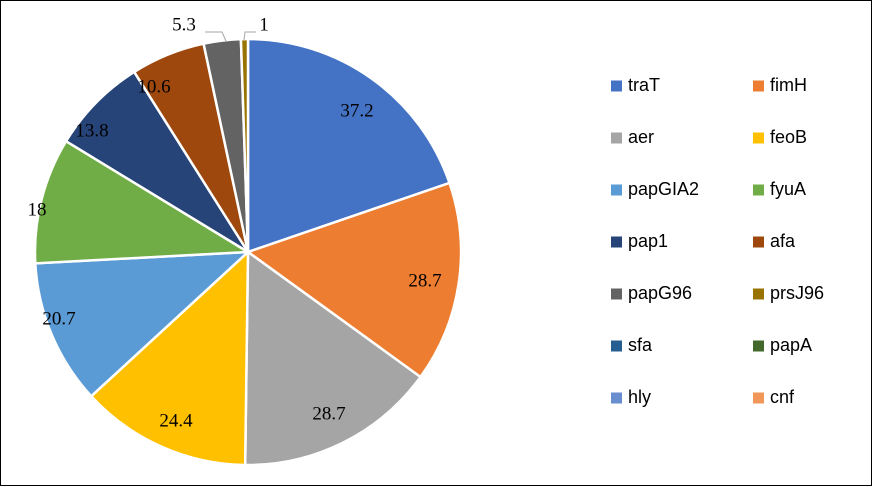 Image resolution: width=872 pixels, height=487 pixels. What do you see at coordinates (616, 138) in the screenshot?
I see `legend-swatch-aer` at bounding box center [616, 138].